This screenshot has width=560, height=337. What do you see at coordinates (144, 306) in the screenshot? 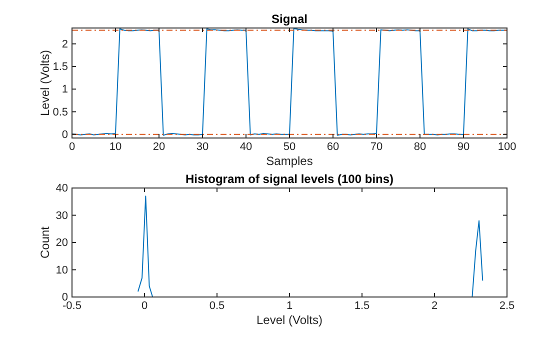
I see `x-tick-label: 0` at bounding box center [144, 306].